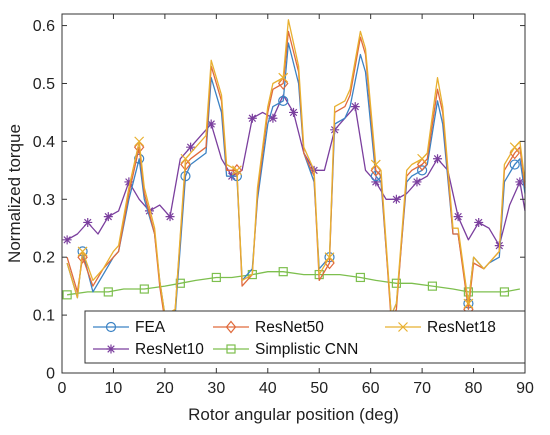 The image size is (550, 435). I want to click on y-tick-label: 0.2, so click(44, 258).